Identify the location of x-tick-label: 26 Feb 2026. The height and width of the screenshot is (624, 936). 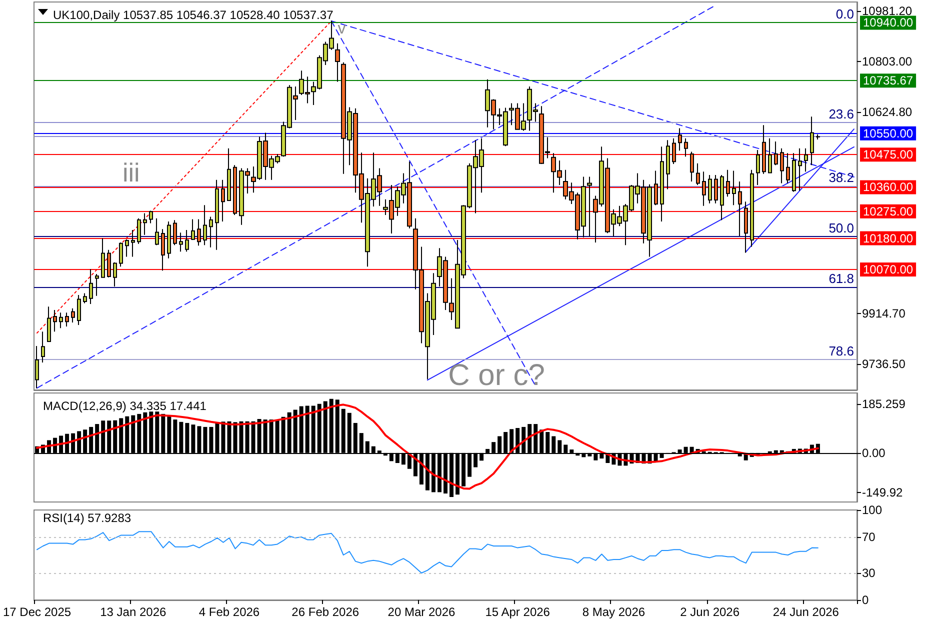
(326, 612).